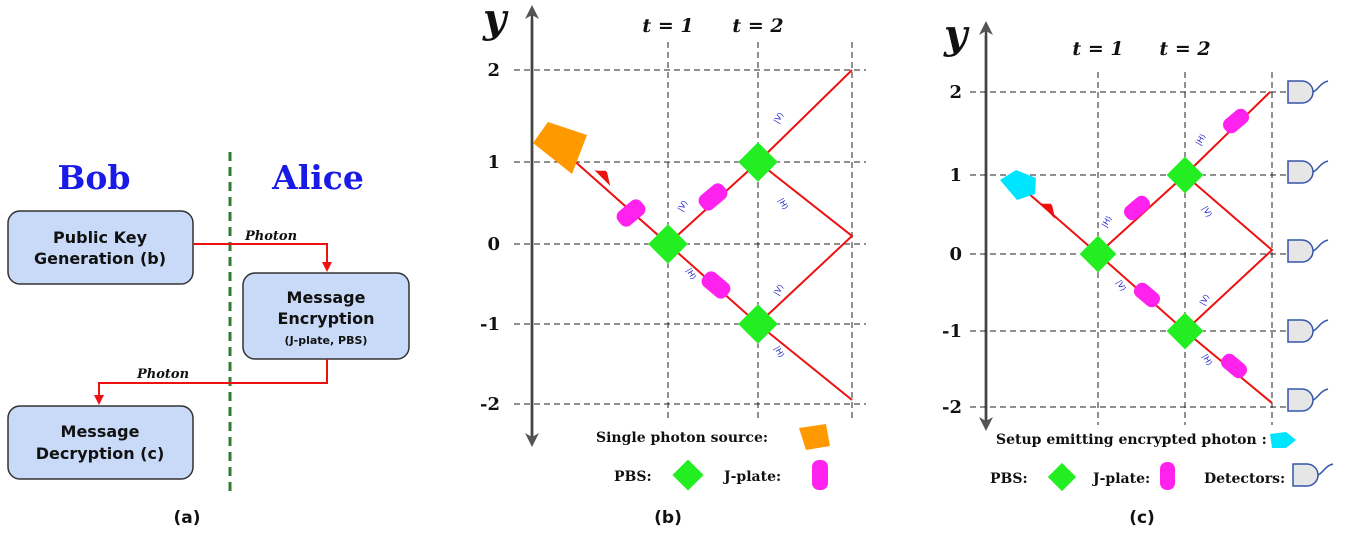 The height and width of the screenshot is (538, 1364). What do you see at coordinates (326, 297) in the screenshot?
I see `encryption-line1: Message` at bounding box center [326, 297].